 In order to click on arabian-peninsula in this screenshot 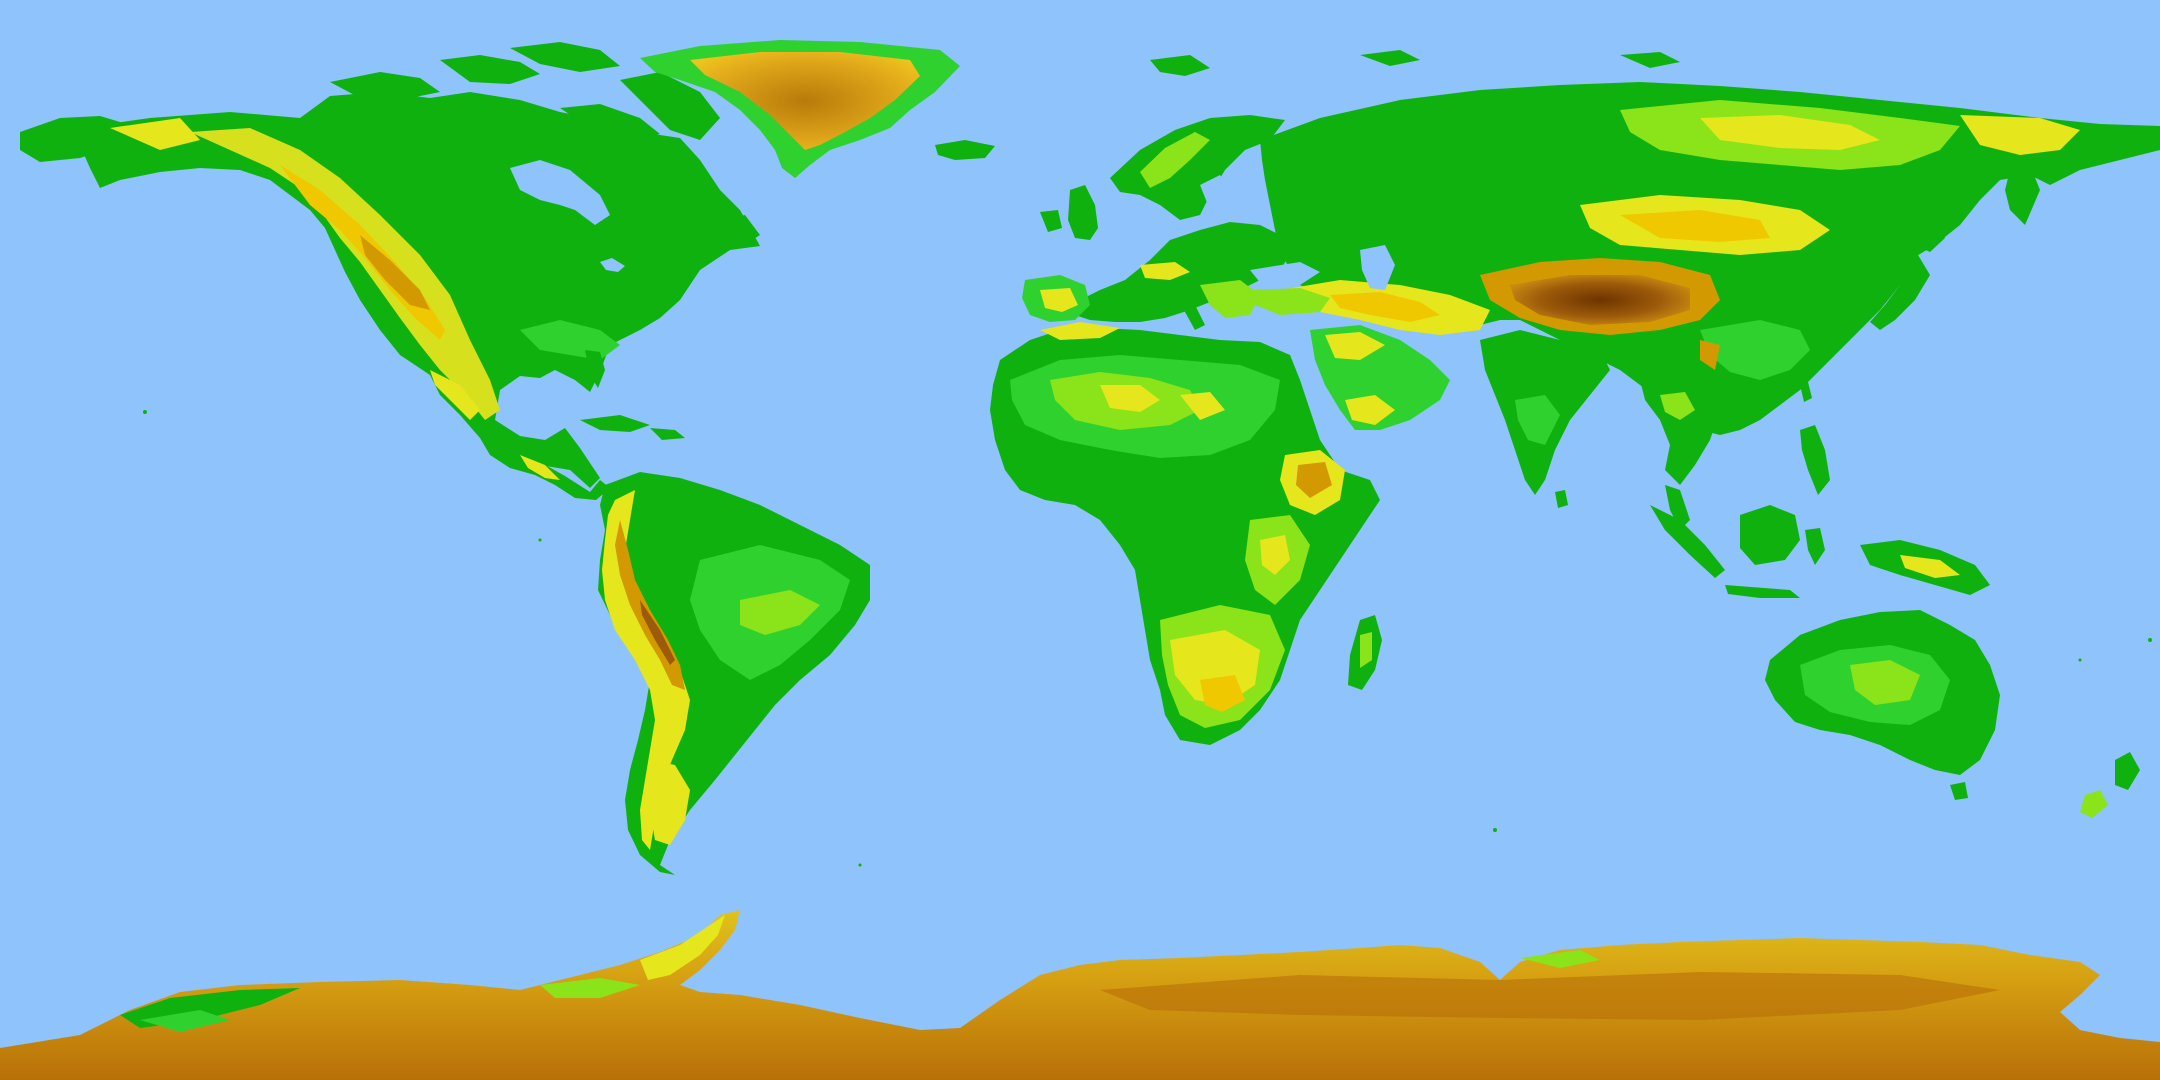, I will do `click(1380, 377)`.